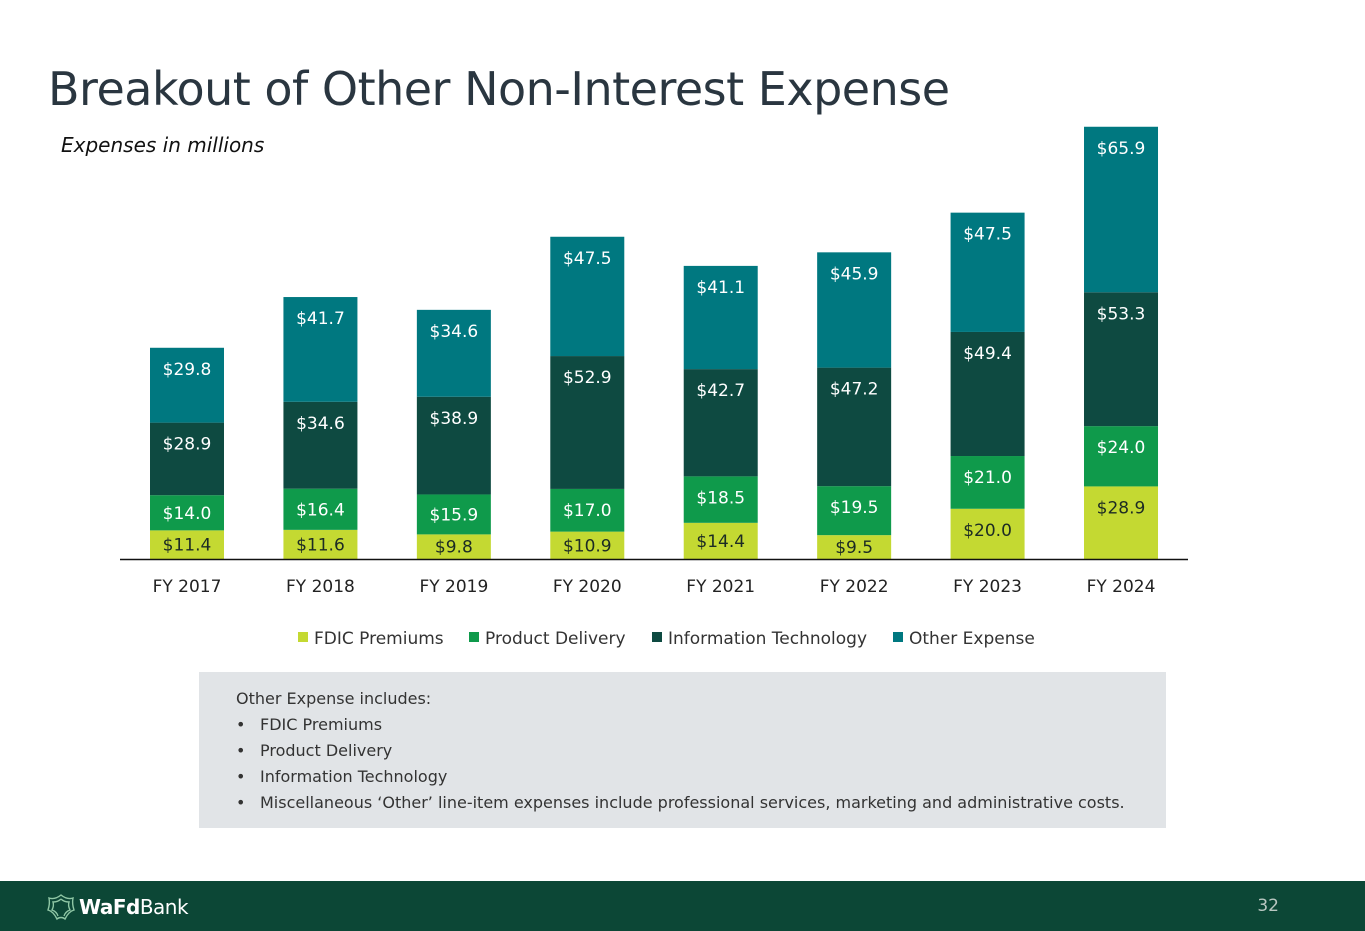  Describe the element at coordinates (720, 288) in the screenshot. I see `data-label: $41.1` at that location.